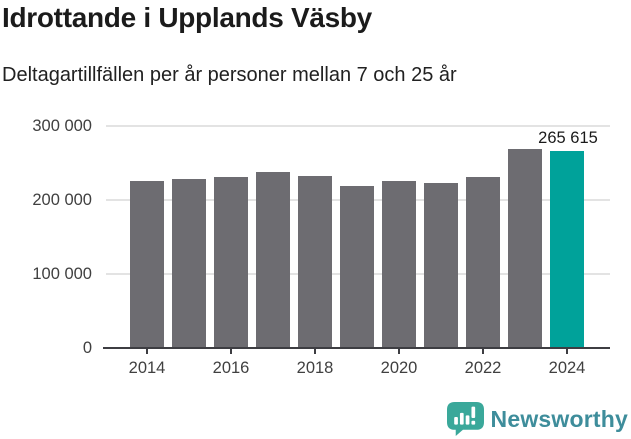  What do you see at coordinates (441, 265) in the screenshot?
I see `bar-2021` at bounding box center [441, 265].